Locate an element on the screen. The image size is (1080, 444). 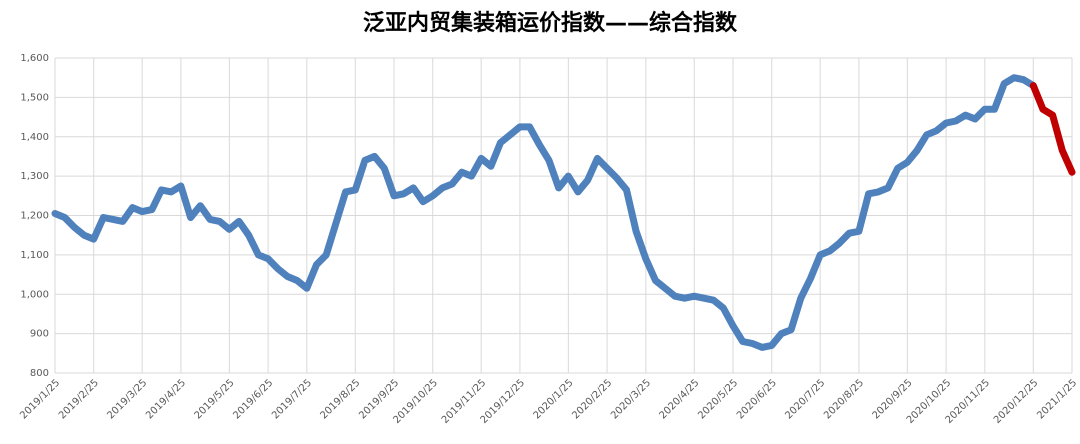
x-tick-label: 2020/1/25 is located at coordinates (554, 399).